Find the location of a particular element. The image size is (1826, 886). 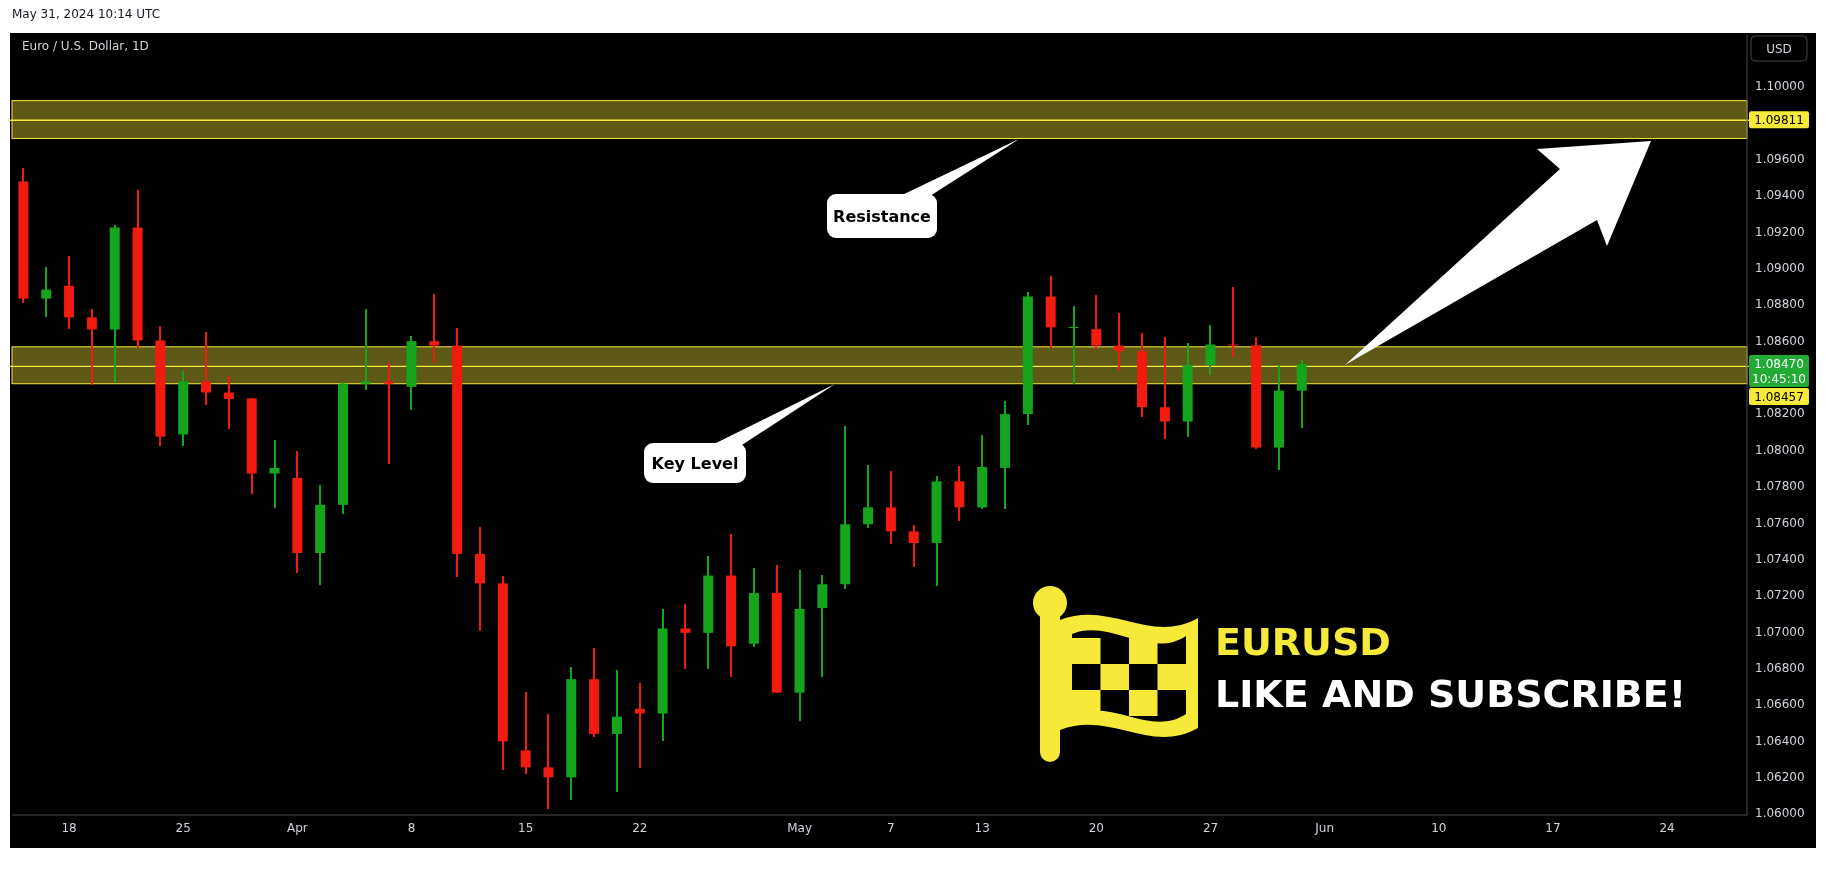

ref-line-label: 1.08457 is located at coordinates (1779, 397).